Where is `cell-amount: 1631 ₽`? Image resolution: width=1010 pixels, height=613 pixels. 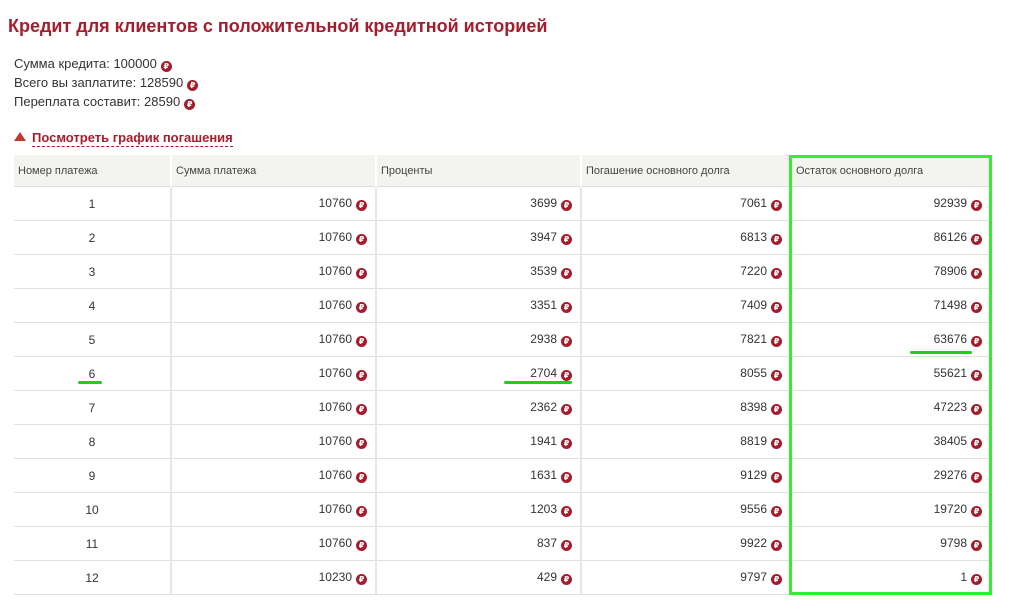 cell-amount: 1631 ₽ is located at coordinates (479, 475).